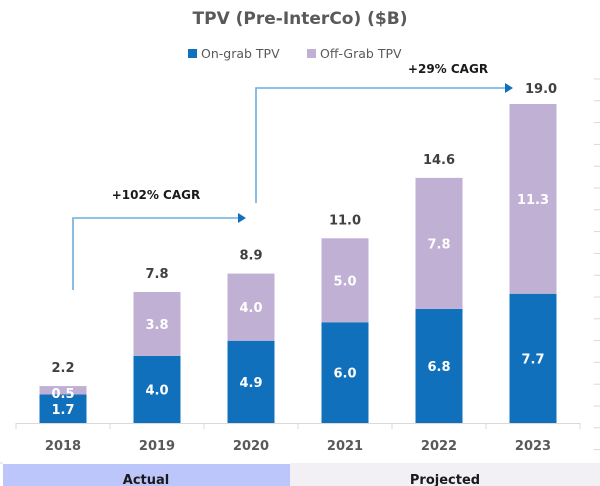  What do you see at coordinates (311, 53) in the screenshot?
I see `legend-swatch-off-grab` at bounding box center [311, 53].